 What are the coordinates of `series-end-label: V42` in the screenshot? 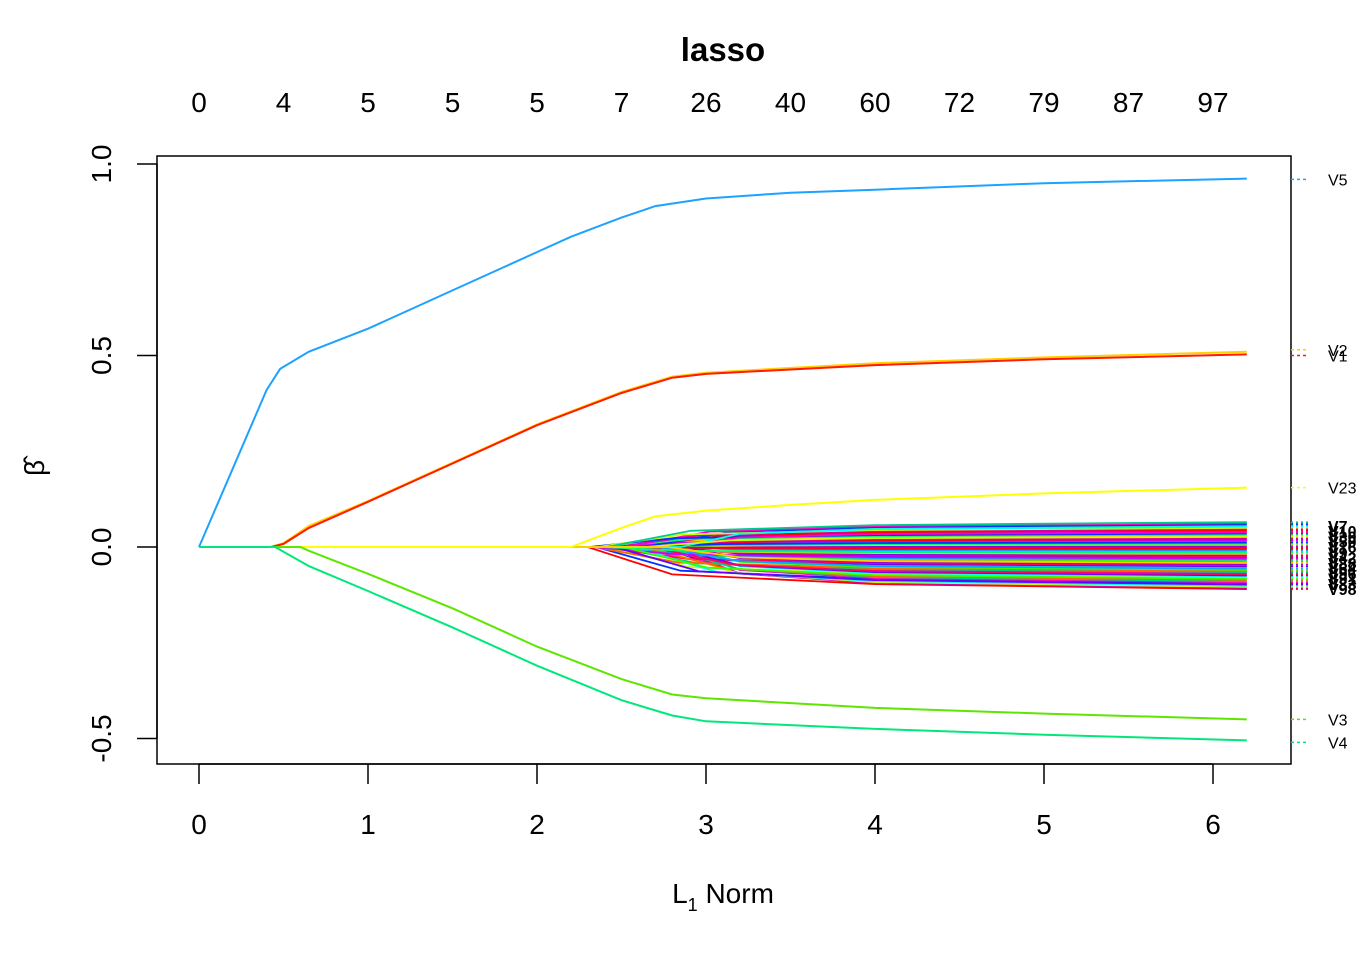 It's located at (1342, 559).